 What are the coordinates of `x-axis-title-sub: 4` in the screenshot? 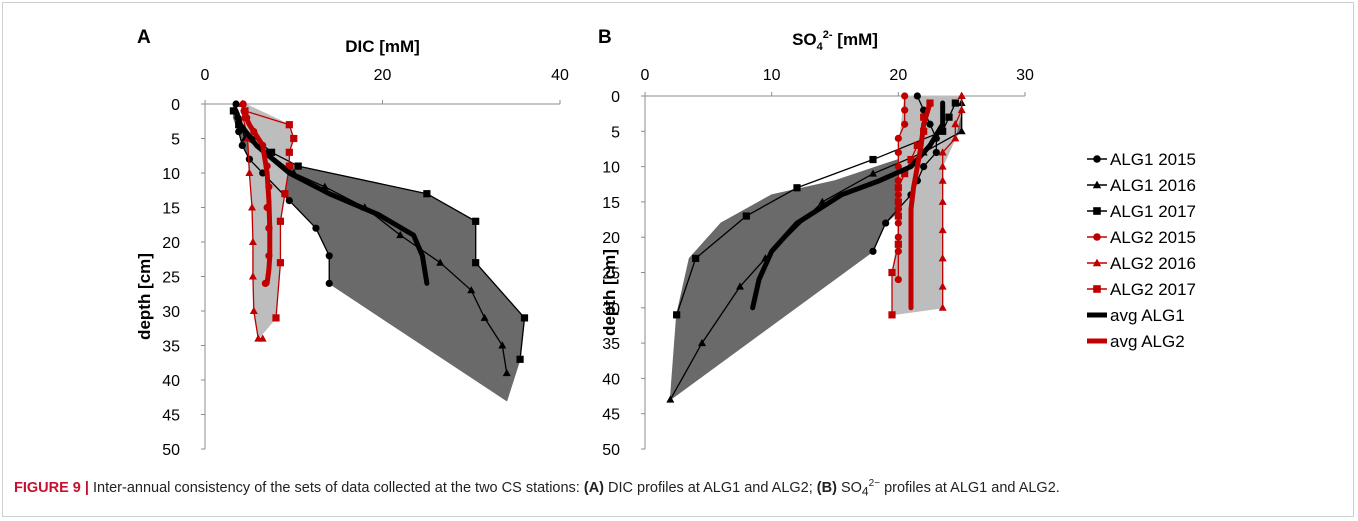 It's located at (820, 47).